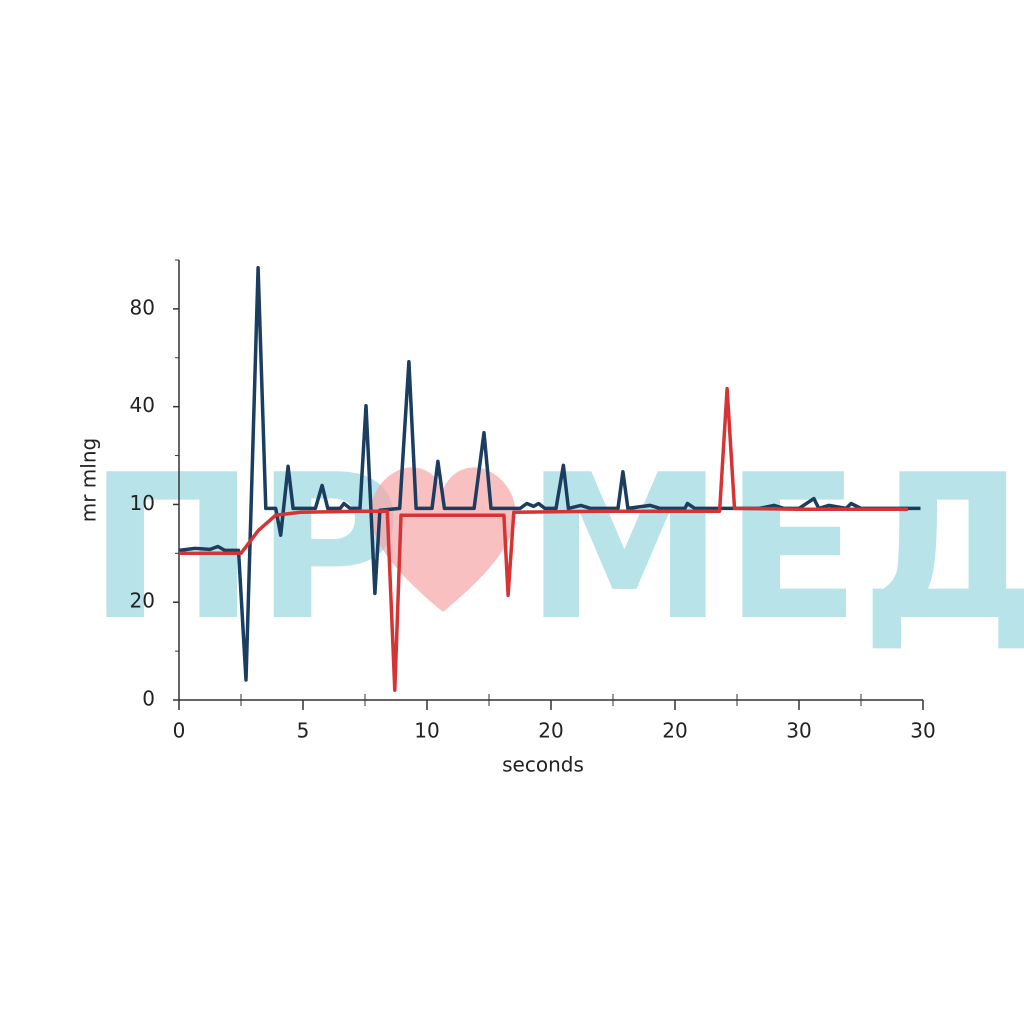  I want to click on x-tick-label: 0, so click(179, 731).